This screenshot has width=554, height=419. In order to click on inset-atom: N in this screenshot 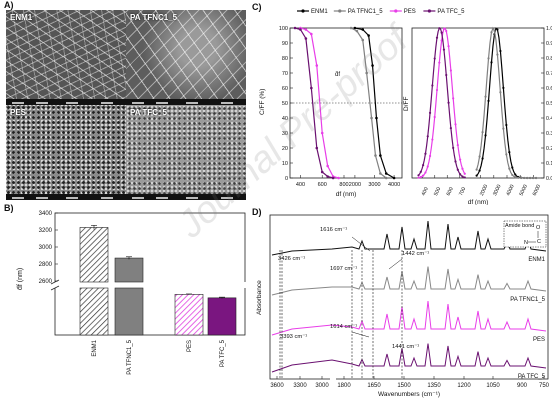, I will do `click(526, 243)`.